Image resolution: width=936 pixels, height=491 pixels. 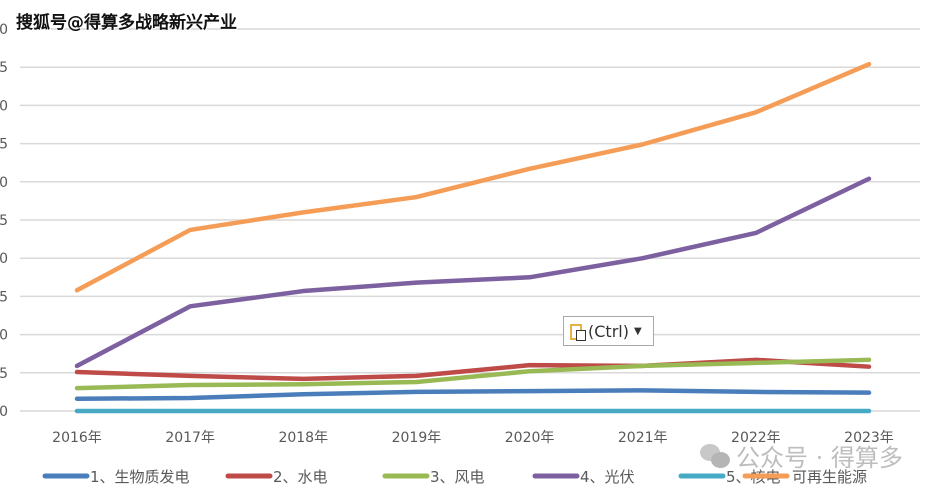 I want to click on y-tick-label: 20, so click(x=4, y=259).